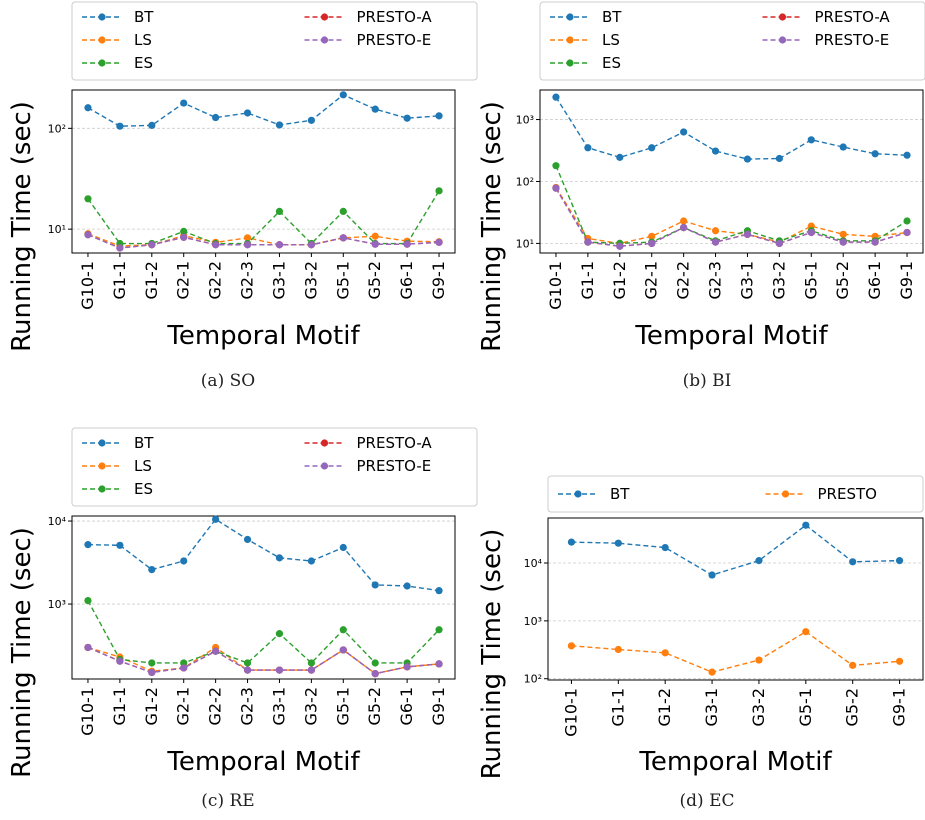 The width and height of the screenshot is (925, 820). What do you see at coordinates (342, 706) in the screenshot?
I see `x-tick-label: G5-1` at bounding box center [342, 706].